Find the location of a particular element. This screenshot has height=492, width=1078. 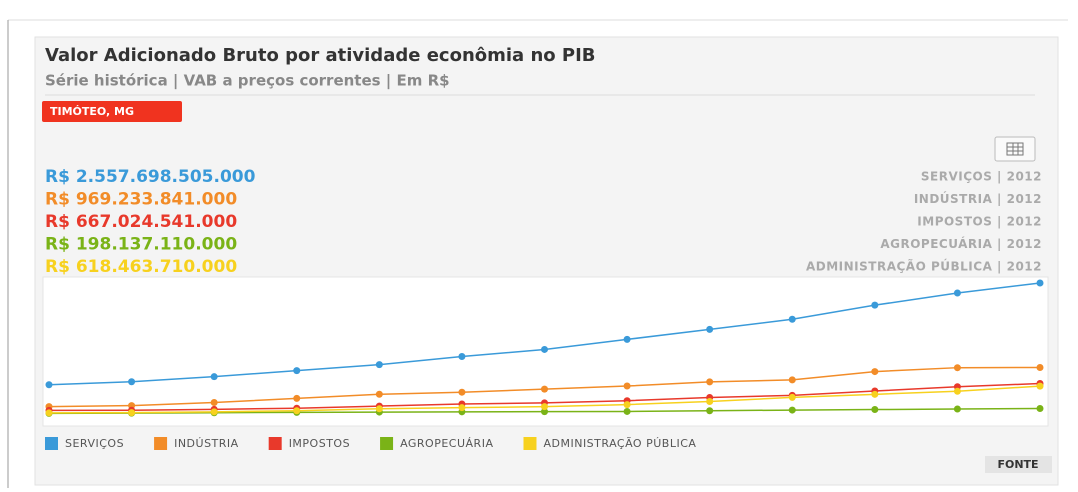

badge-label: TIMÓTEO, MG is located at coordinates (92, 111).